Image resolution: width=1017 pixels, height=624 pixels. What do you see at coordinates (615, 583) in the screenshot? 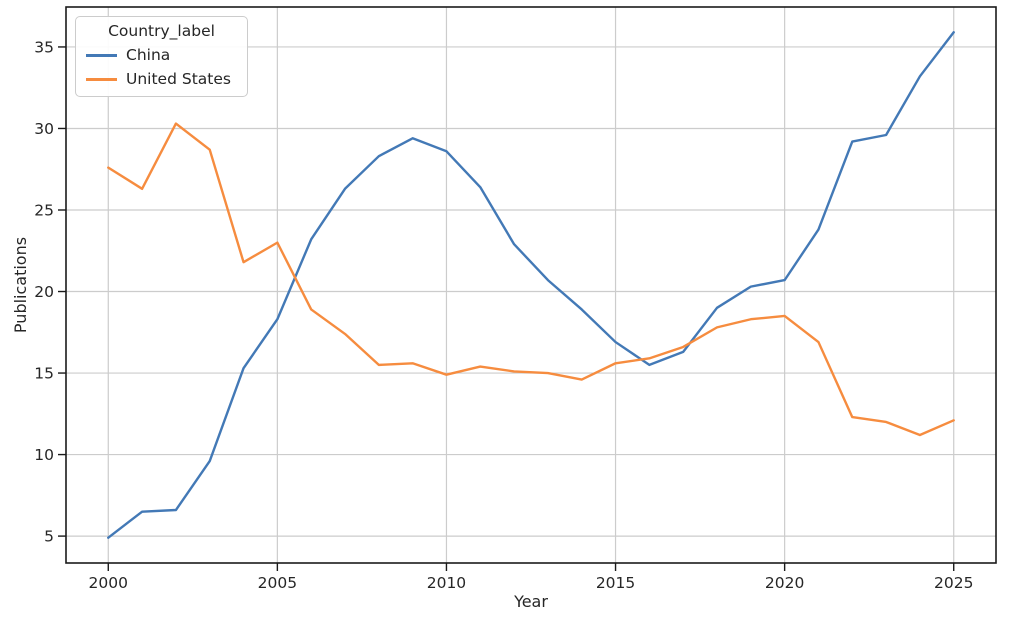
I see `x-tick-label-2015: 2015` at bounding box center [615, 583].